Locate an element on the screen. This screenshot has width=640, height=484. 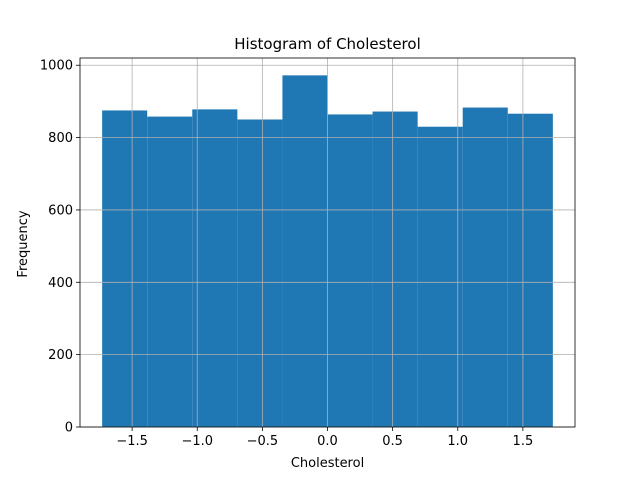
y-tick-label: 800 is located at coordinates (60, 138).